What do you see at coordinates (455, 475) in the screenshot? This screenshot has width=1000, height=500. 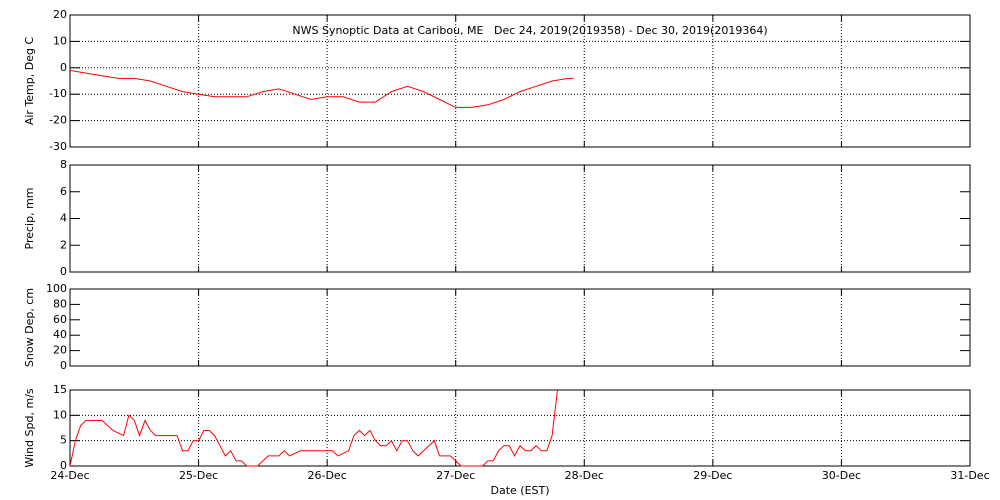 I see `x-tick-label: 27-Dec` at bounding box center [455, 475].